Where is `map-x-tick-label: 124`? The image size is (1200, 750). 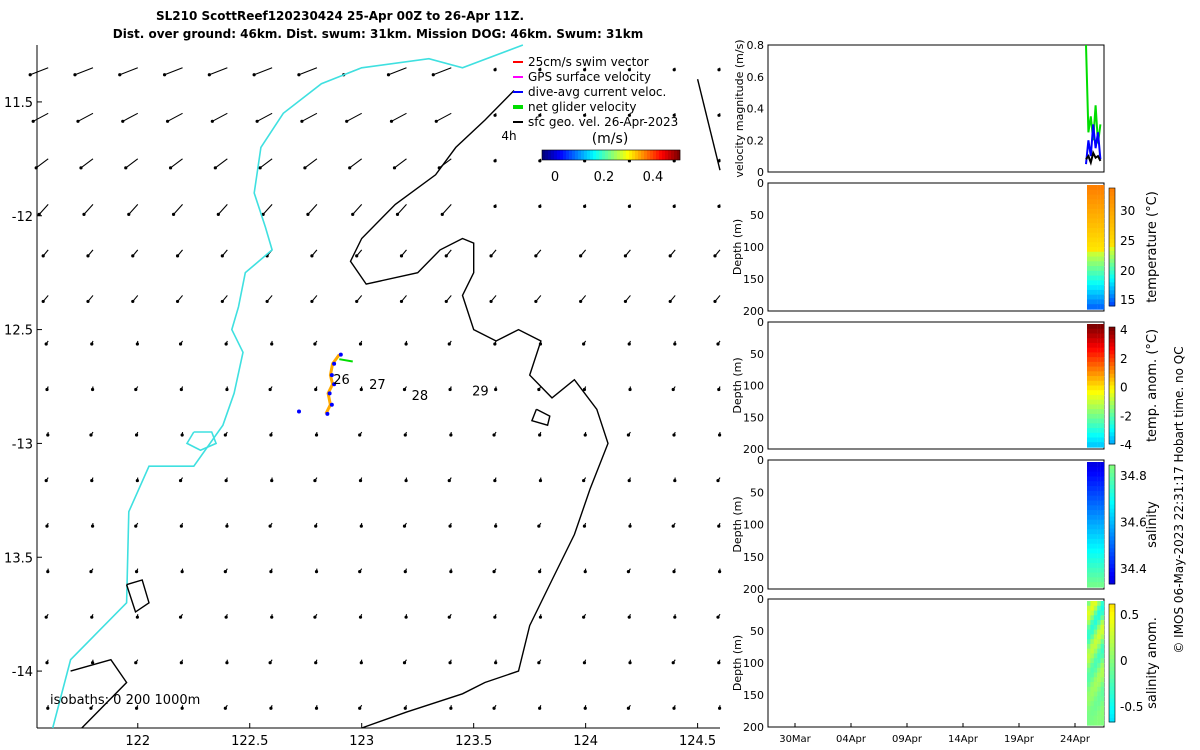 map-x-tick-label: 124 is located at coordinates (585, 741).